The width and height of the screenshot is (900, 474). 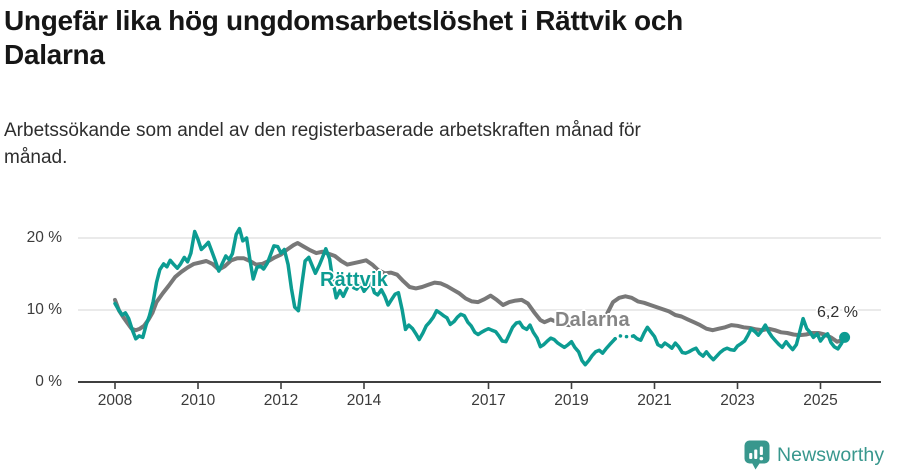 What do you see at coordinates (354, 280) in the screenshot?
I see `series-label-rattvik: Rättvik` at bounding box center [354, 280].